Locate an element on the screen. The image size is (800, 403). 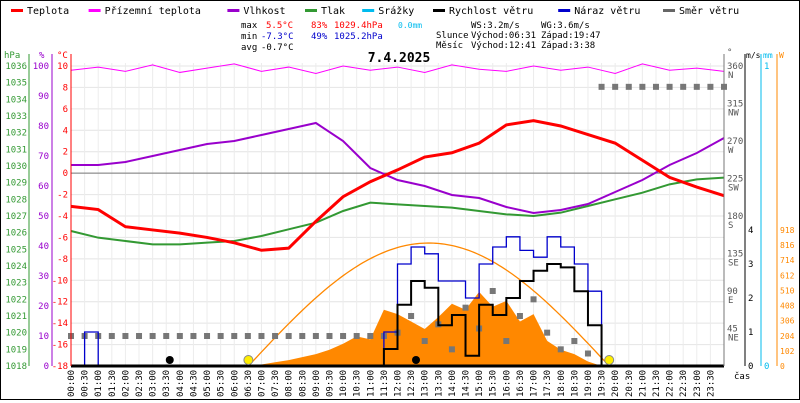
stat-min-label: min is located at coordinates (249, 37).